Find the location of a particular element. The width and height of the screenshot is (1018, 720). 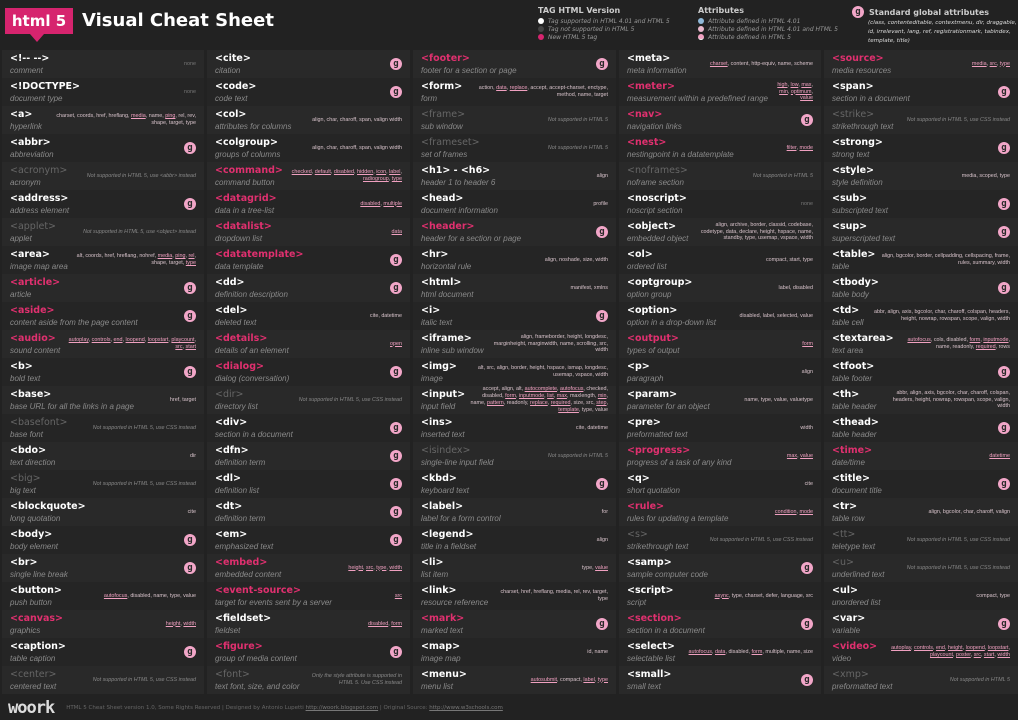

tag-name: <q> is located at coordinates (638, 478).